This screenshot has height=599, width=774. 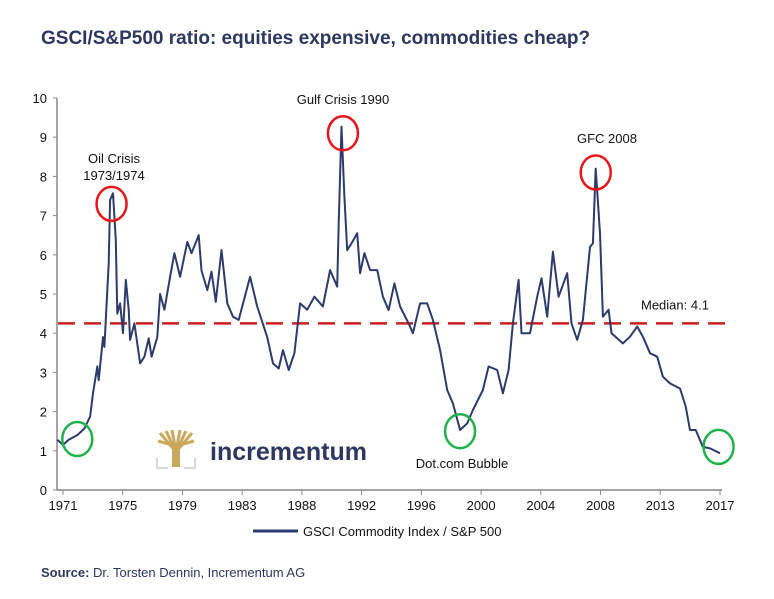 What do you see at coordinates (43, 176) in the screenshot?
I see `y-tick-label: 8` at bounding box center [43, 176].